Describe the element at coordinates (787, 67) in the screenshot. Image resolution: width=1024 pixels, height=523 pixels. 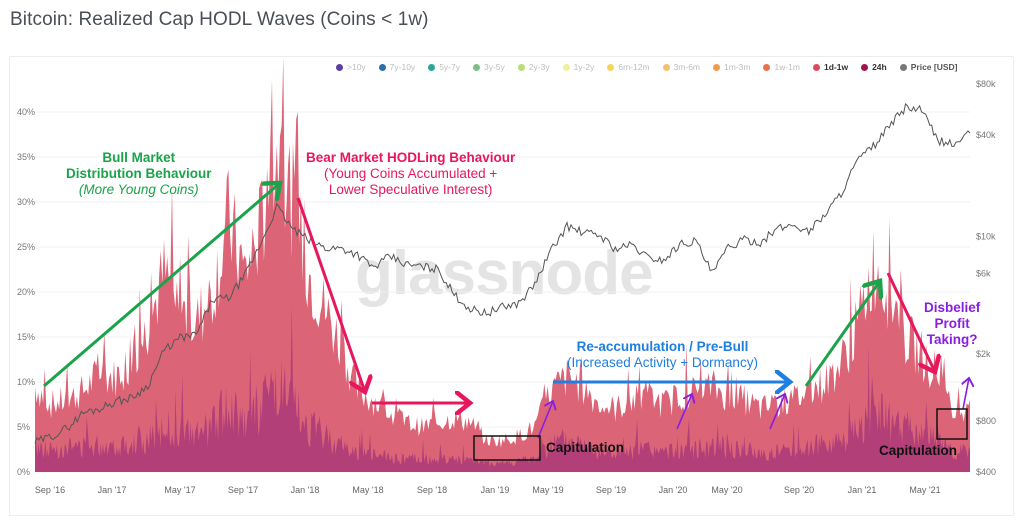
I see `legend-label: 1w-1m` at that location.